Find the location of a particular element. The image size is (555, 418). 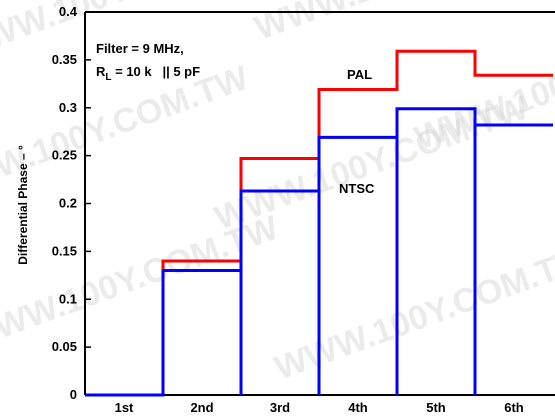

y-tick-label: 0 is located at coordinates (73, 394).